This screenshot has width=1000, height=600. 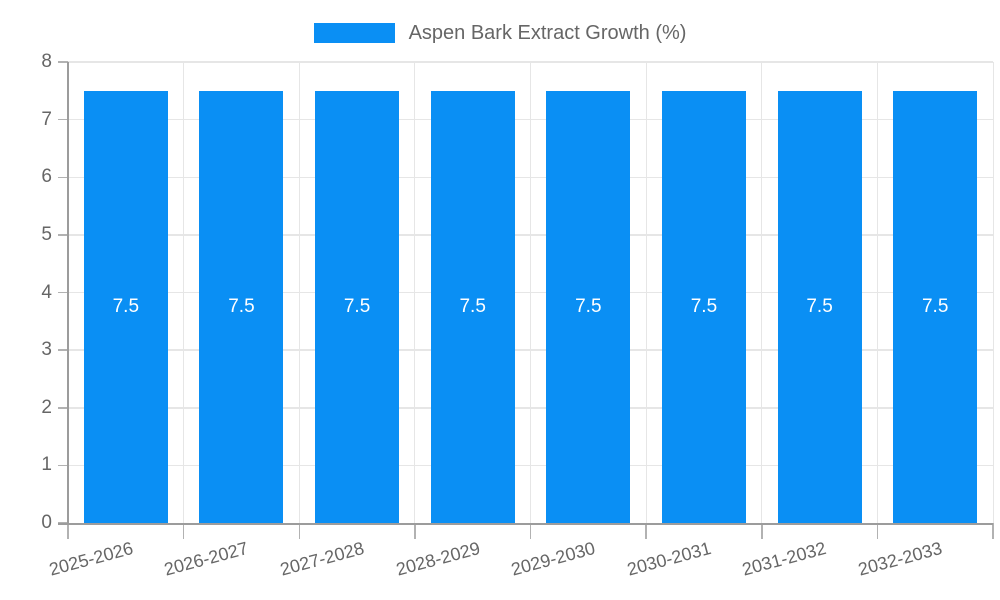 I want to click on bar-2031-2032: 7.5, so click(x=819, y=306).